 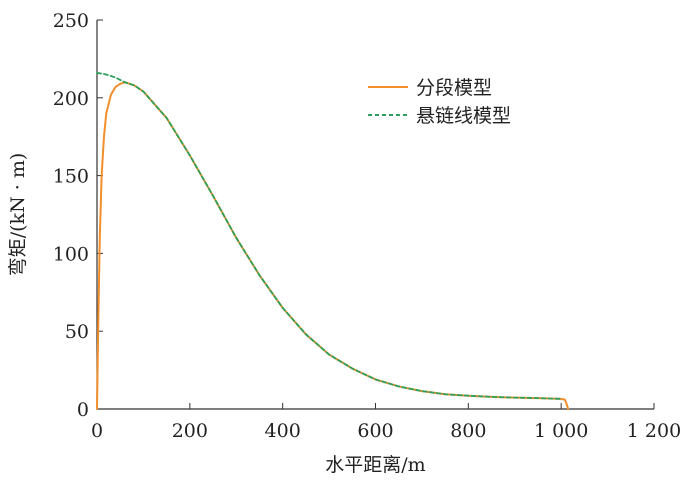 What do you see at coordinates (561, 431) in the screenshot?
I see `x-tick-label: 1 000` at bounding box center [561, 431].